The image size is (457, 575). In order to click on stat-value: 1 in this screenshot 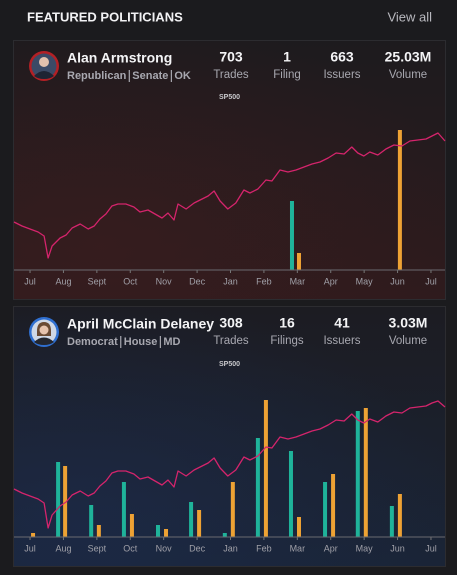, I will do `click(287, 57)`.